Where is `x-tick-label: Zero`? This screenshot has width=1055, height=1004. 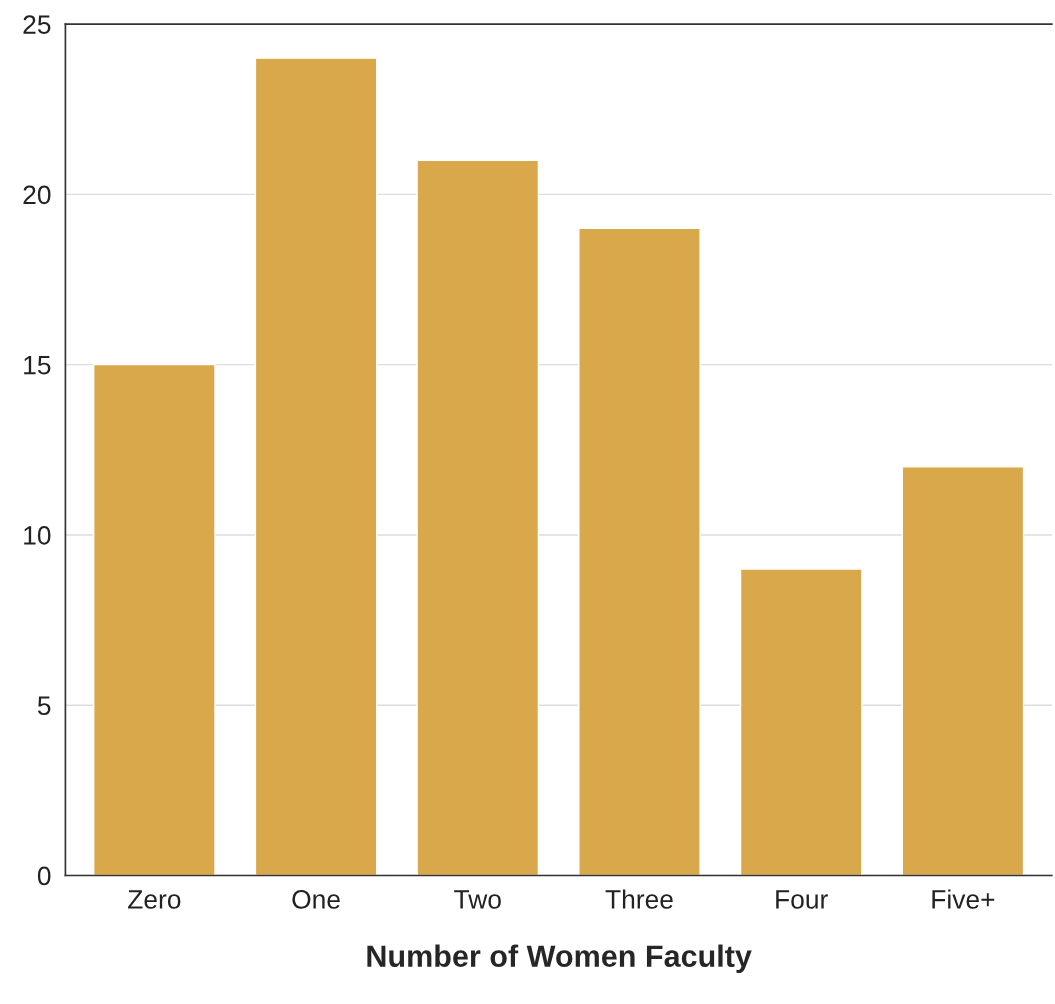 x-tick-label: Zero is located at coordinates (154, 899).